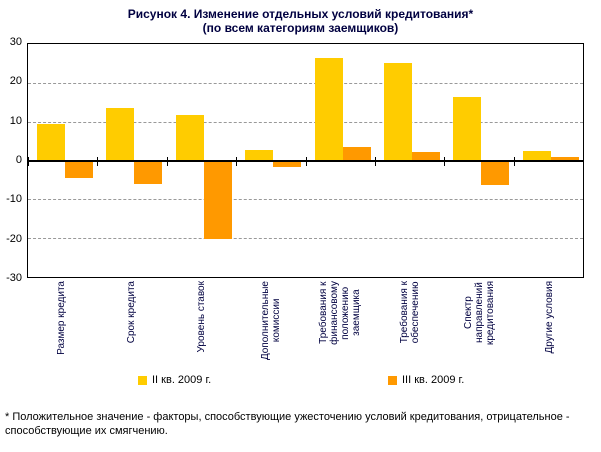 This screenshot has height=452, width=601. Describe the element at coordinates (182, 380) in the screenshot. I see `legend-label-ii-kv-2009: II кв. 2009 г.` at that location.